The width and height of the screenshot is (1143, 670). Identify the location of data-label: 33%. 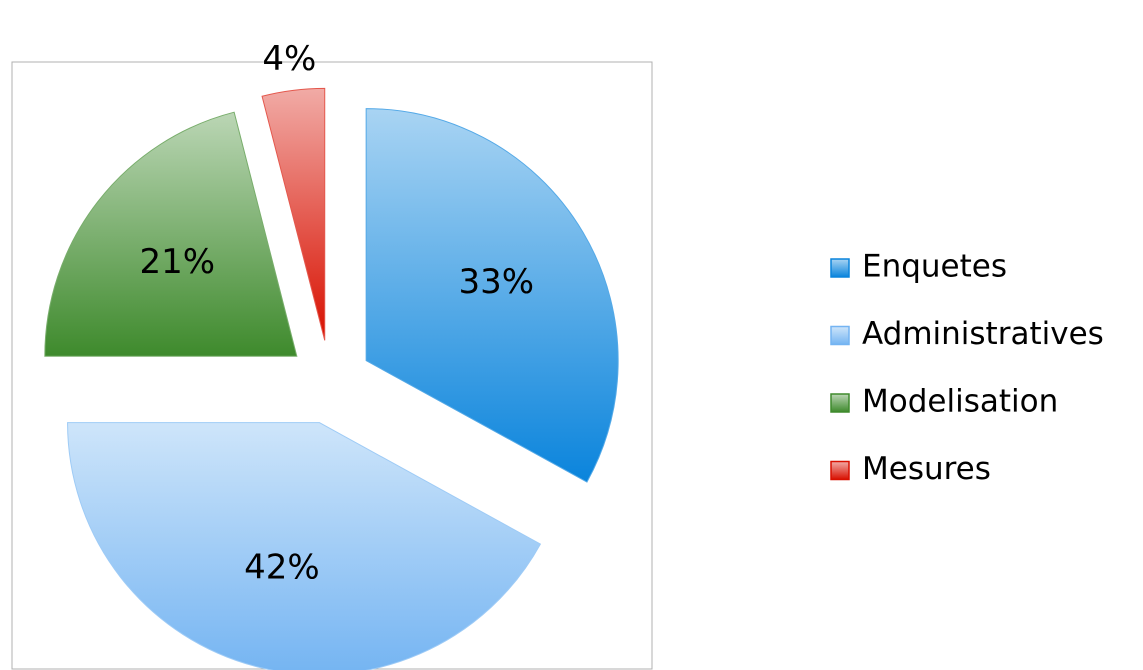
(497, 282).